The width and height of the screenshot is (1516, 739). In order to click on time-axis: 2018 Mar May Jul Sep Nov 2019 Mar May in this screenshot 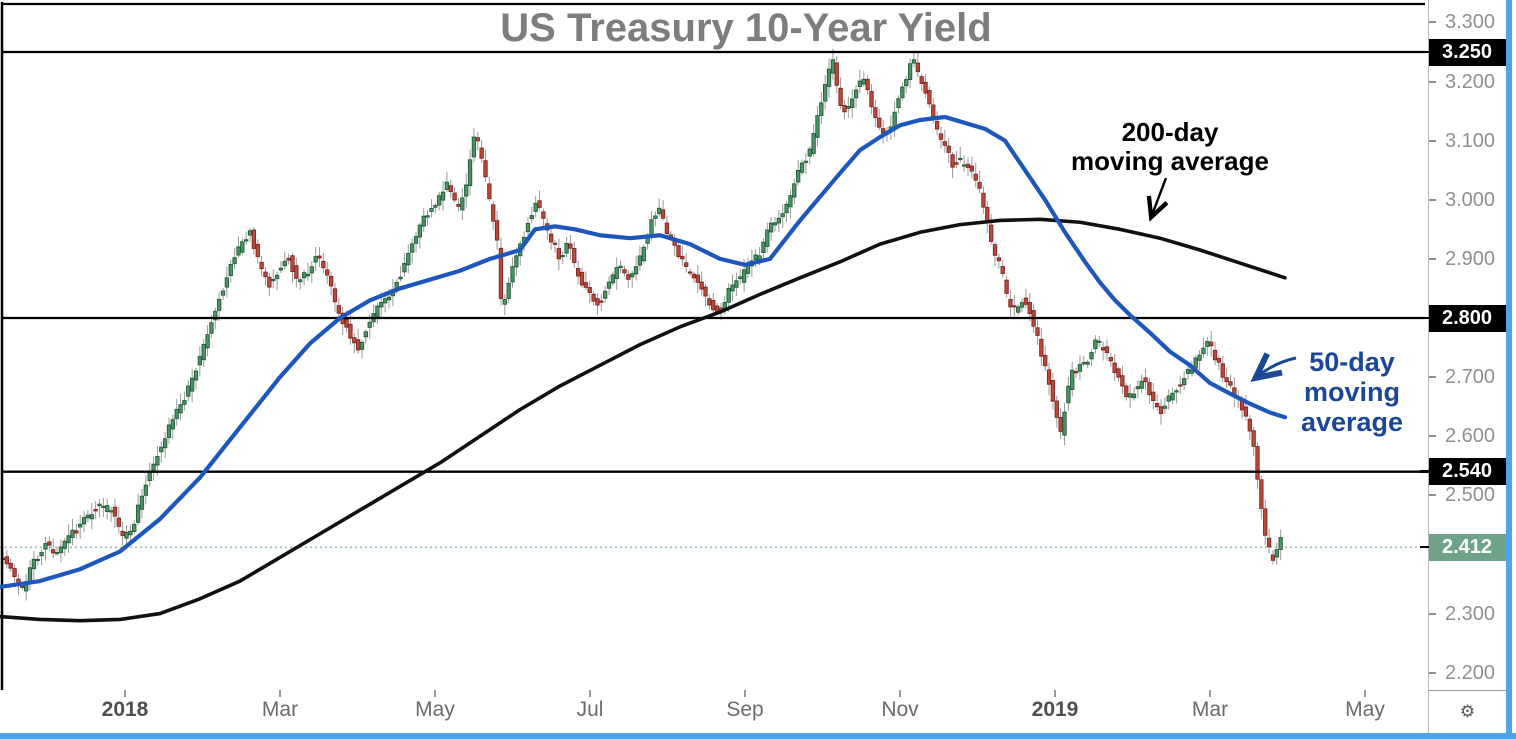, I will do `click(714, 712)`.